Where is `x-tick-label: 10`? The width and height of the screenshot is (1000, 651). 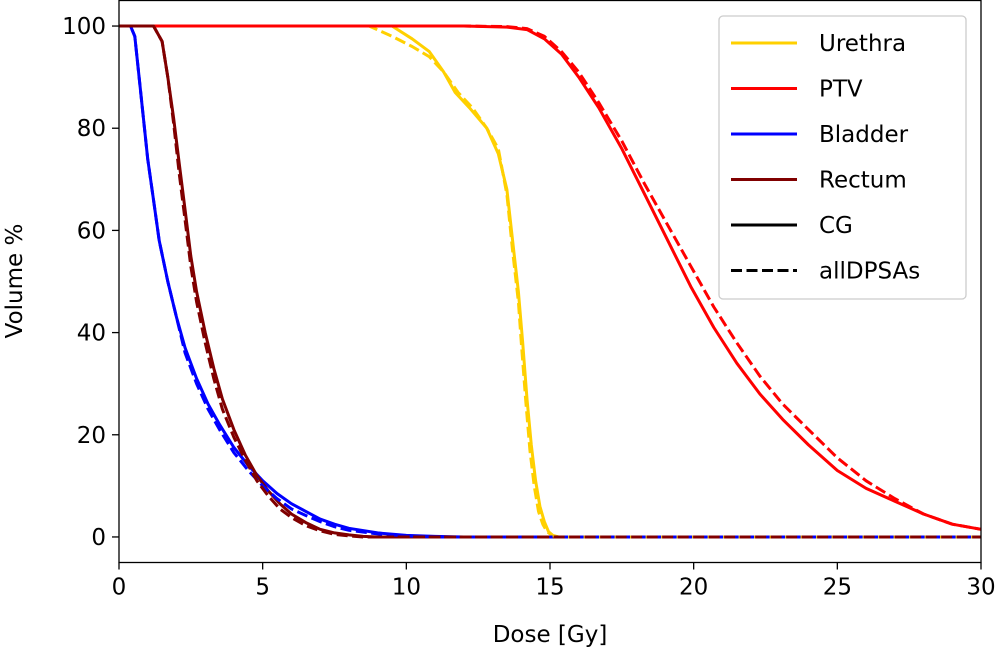
x-tick-label: 10 is located at coordinates (406, 588).